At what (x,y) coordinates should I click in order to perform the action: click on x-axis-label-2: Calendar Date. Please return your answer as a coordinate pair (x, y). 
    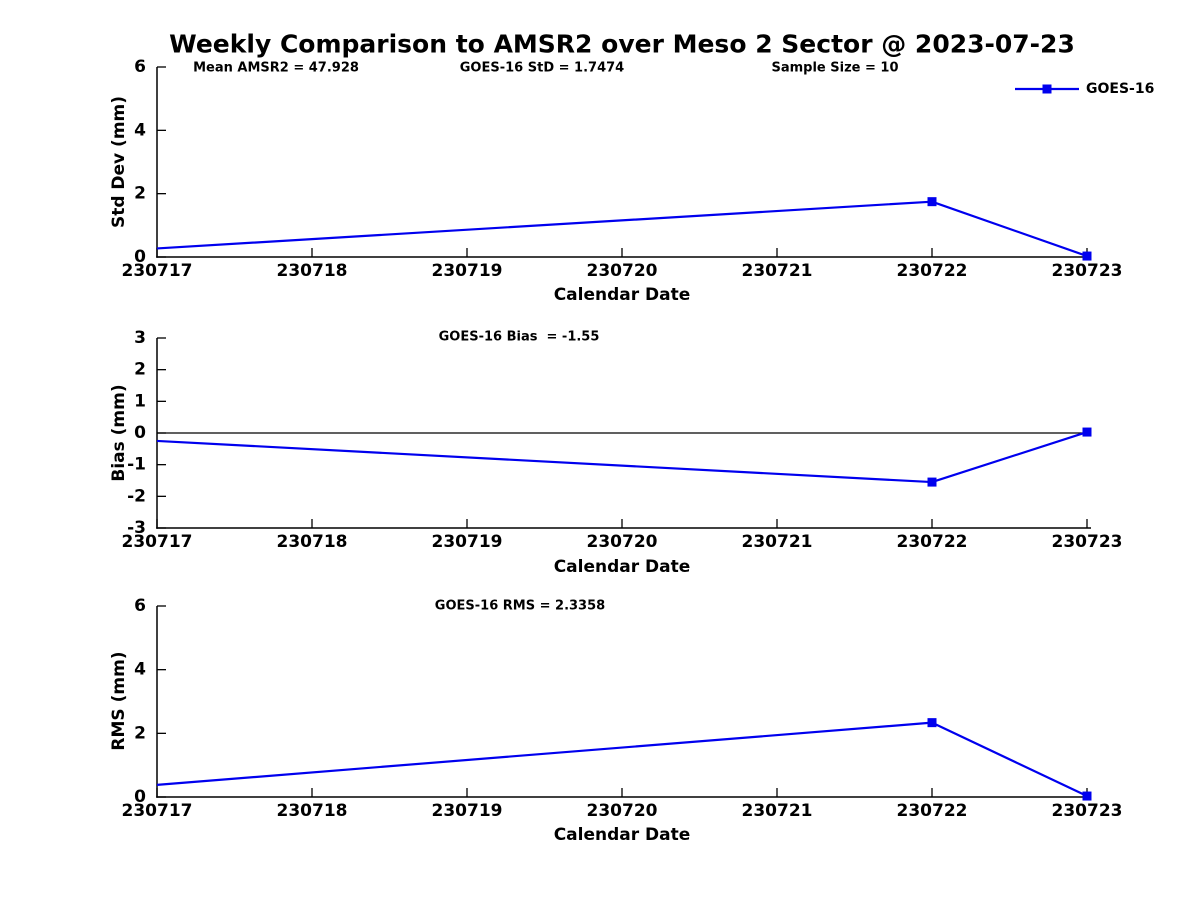
    Looking at the image, I should click on (622, 567).